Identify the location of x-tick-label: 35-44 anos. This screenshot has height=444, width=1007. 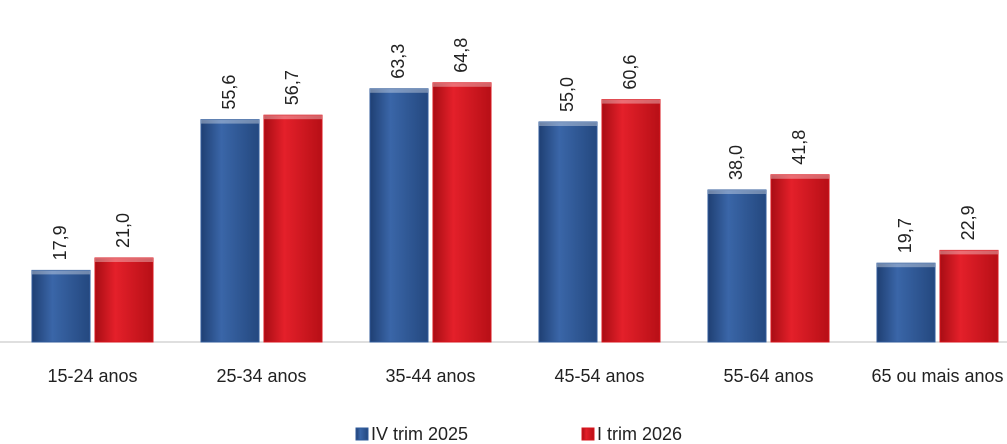
(430, 376).